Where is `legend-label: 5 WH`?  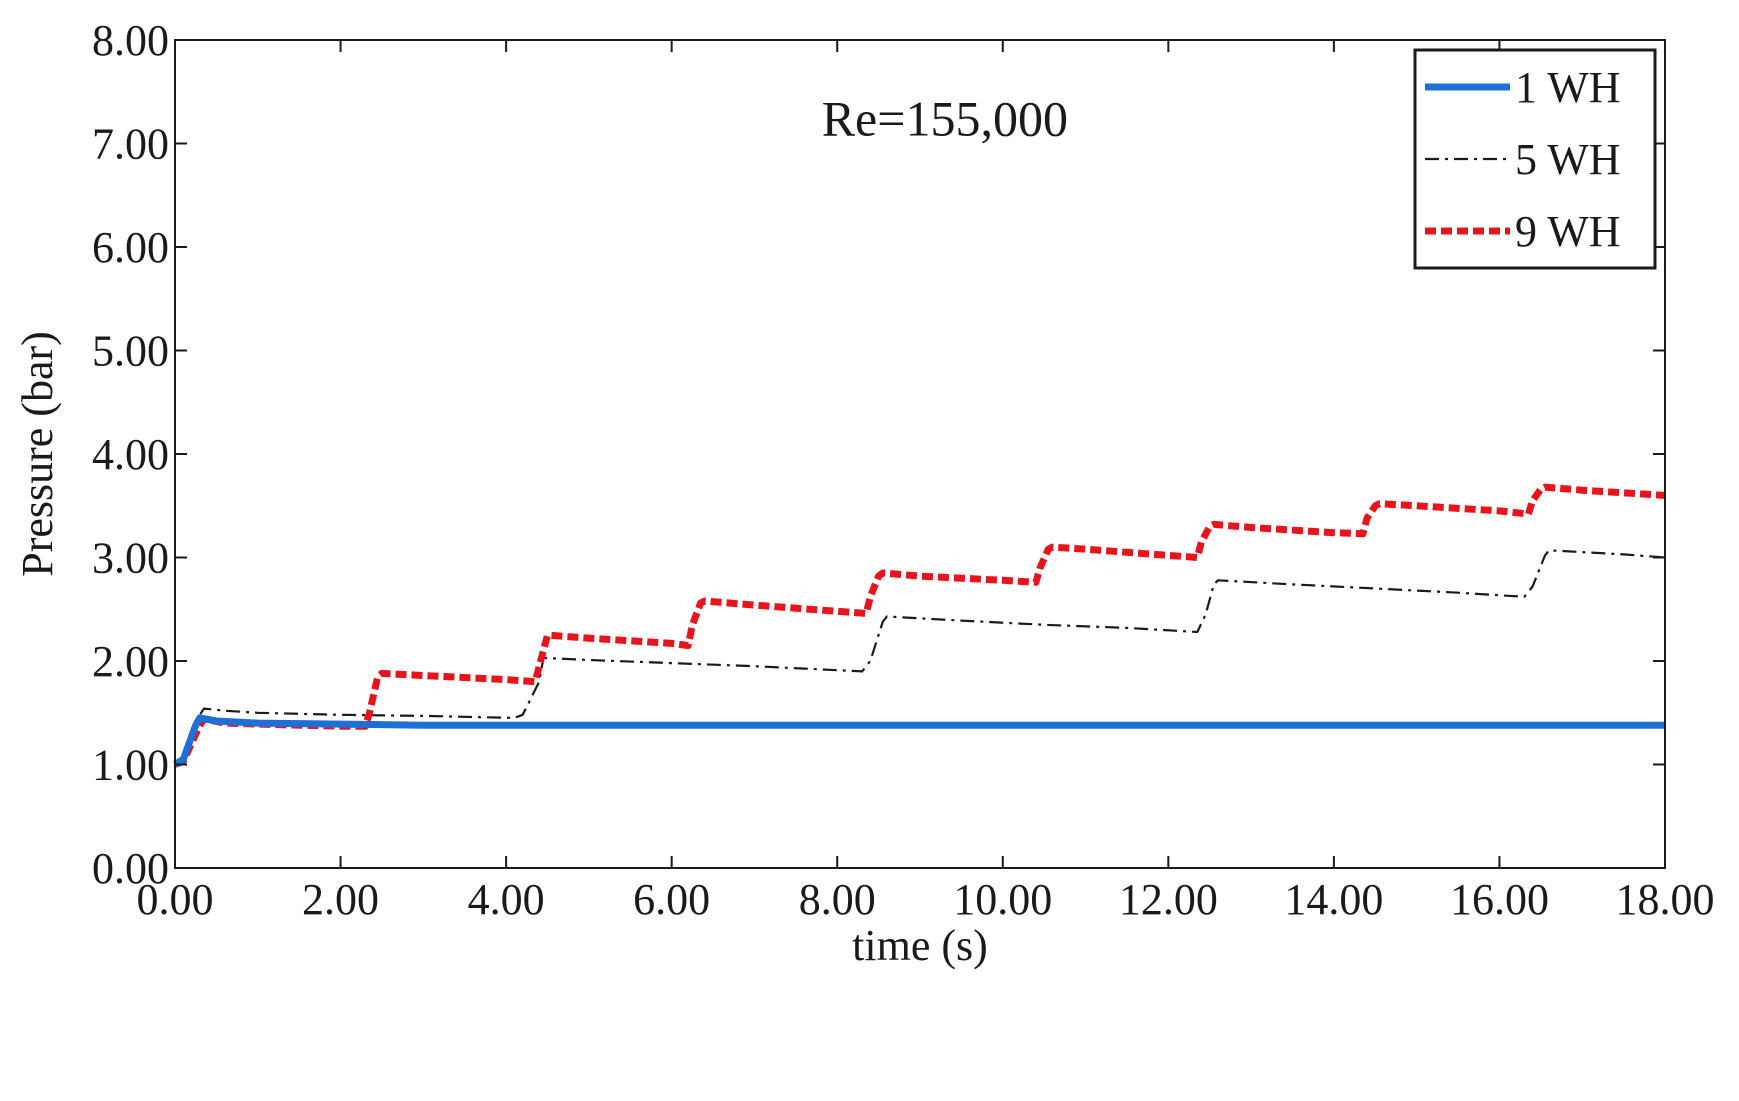 legend-label: 5 WH is located at coordinates (1568, 159).